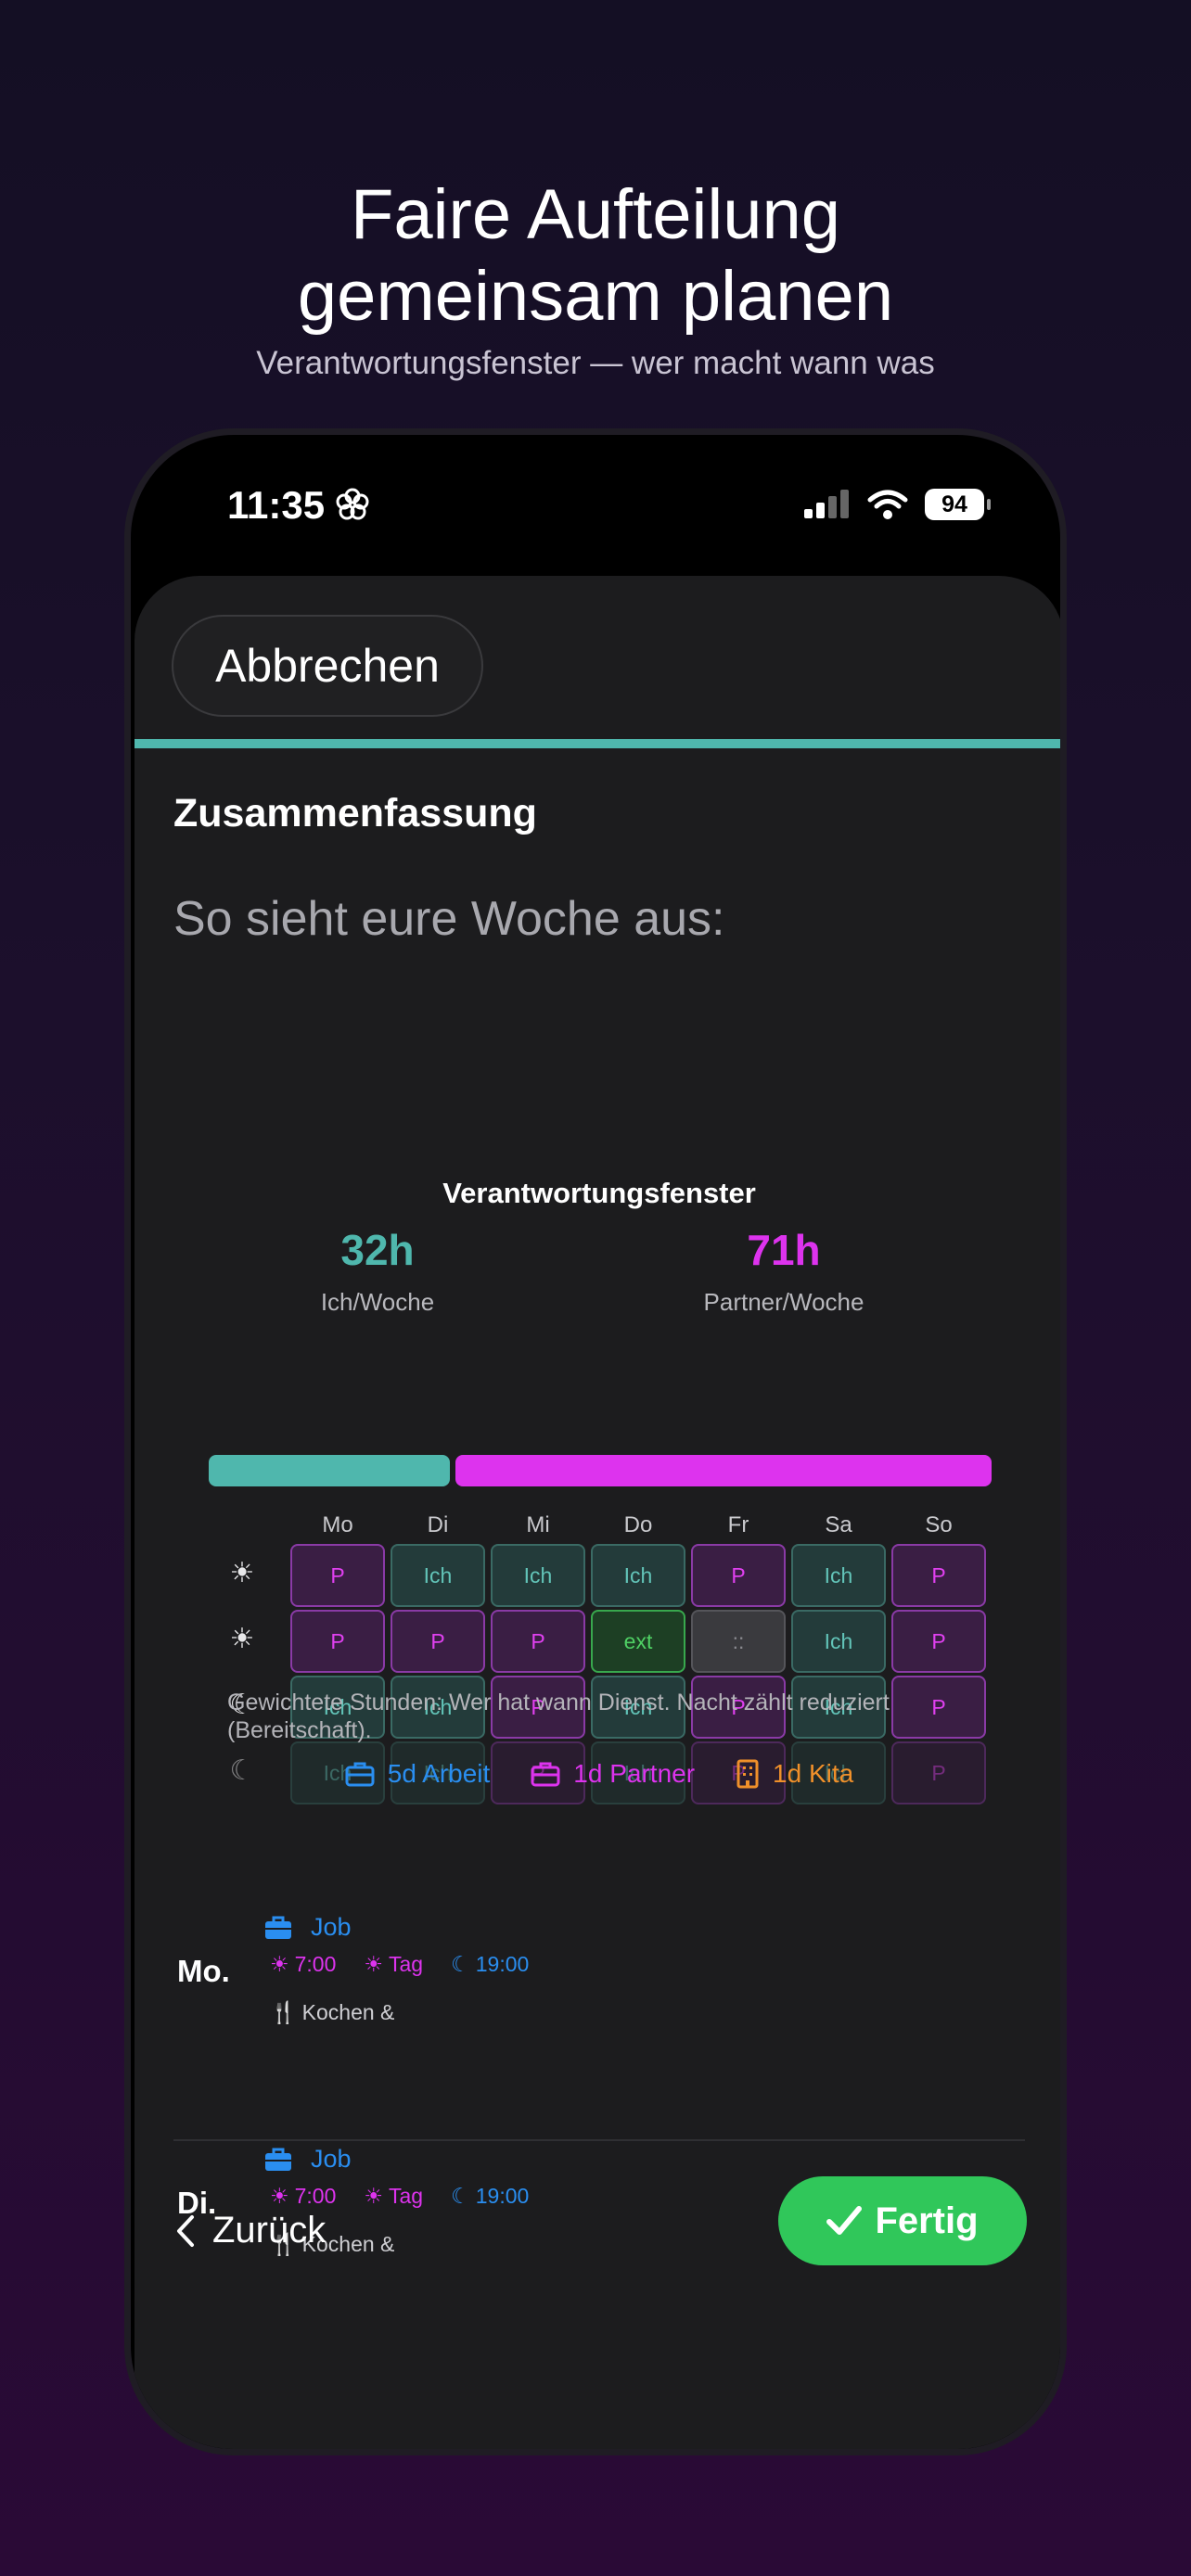 Image resolution: width=1191 pixels, height=2576 pixels. I want to click on grid-cell: ext, so click(638, 1641).